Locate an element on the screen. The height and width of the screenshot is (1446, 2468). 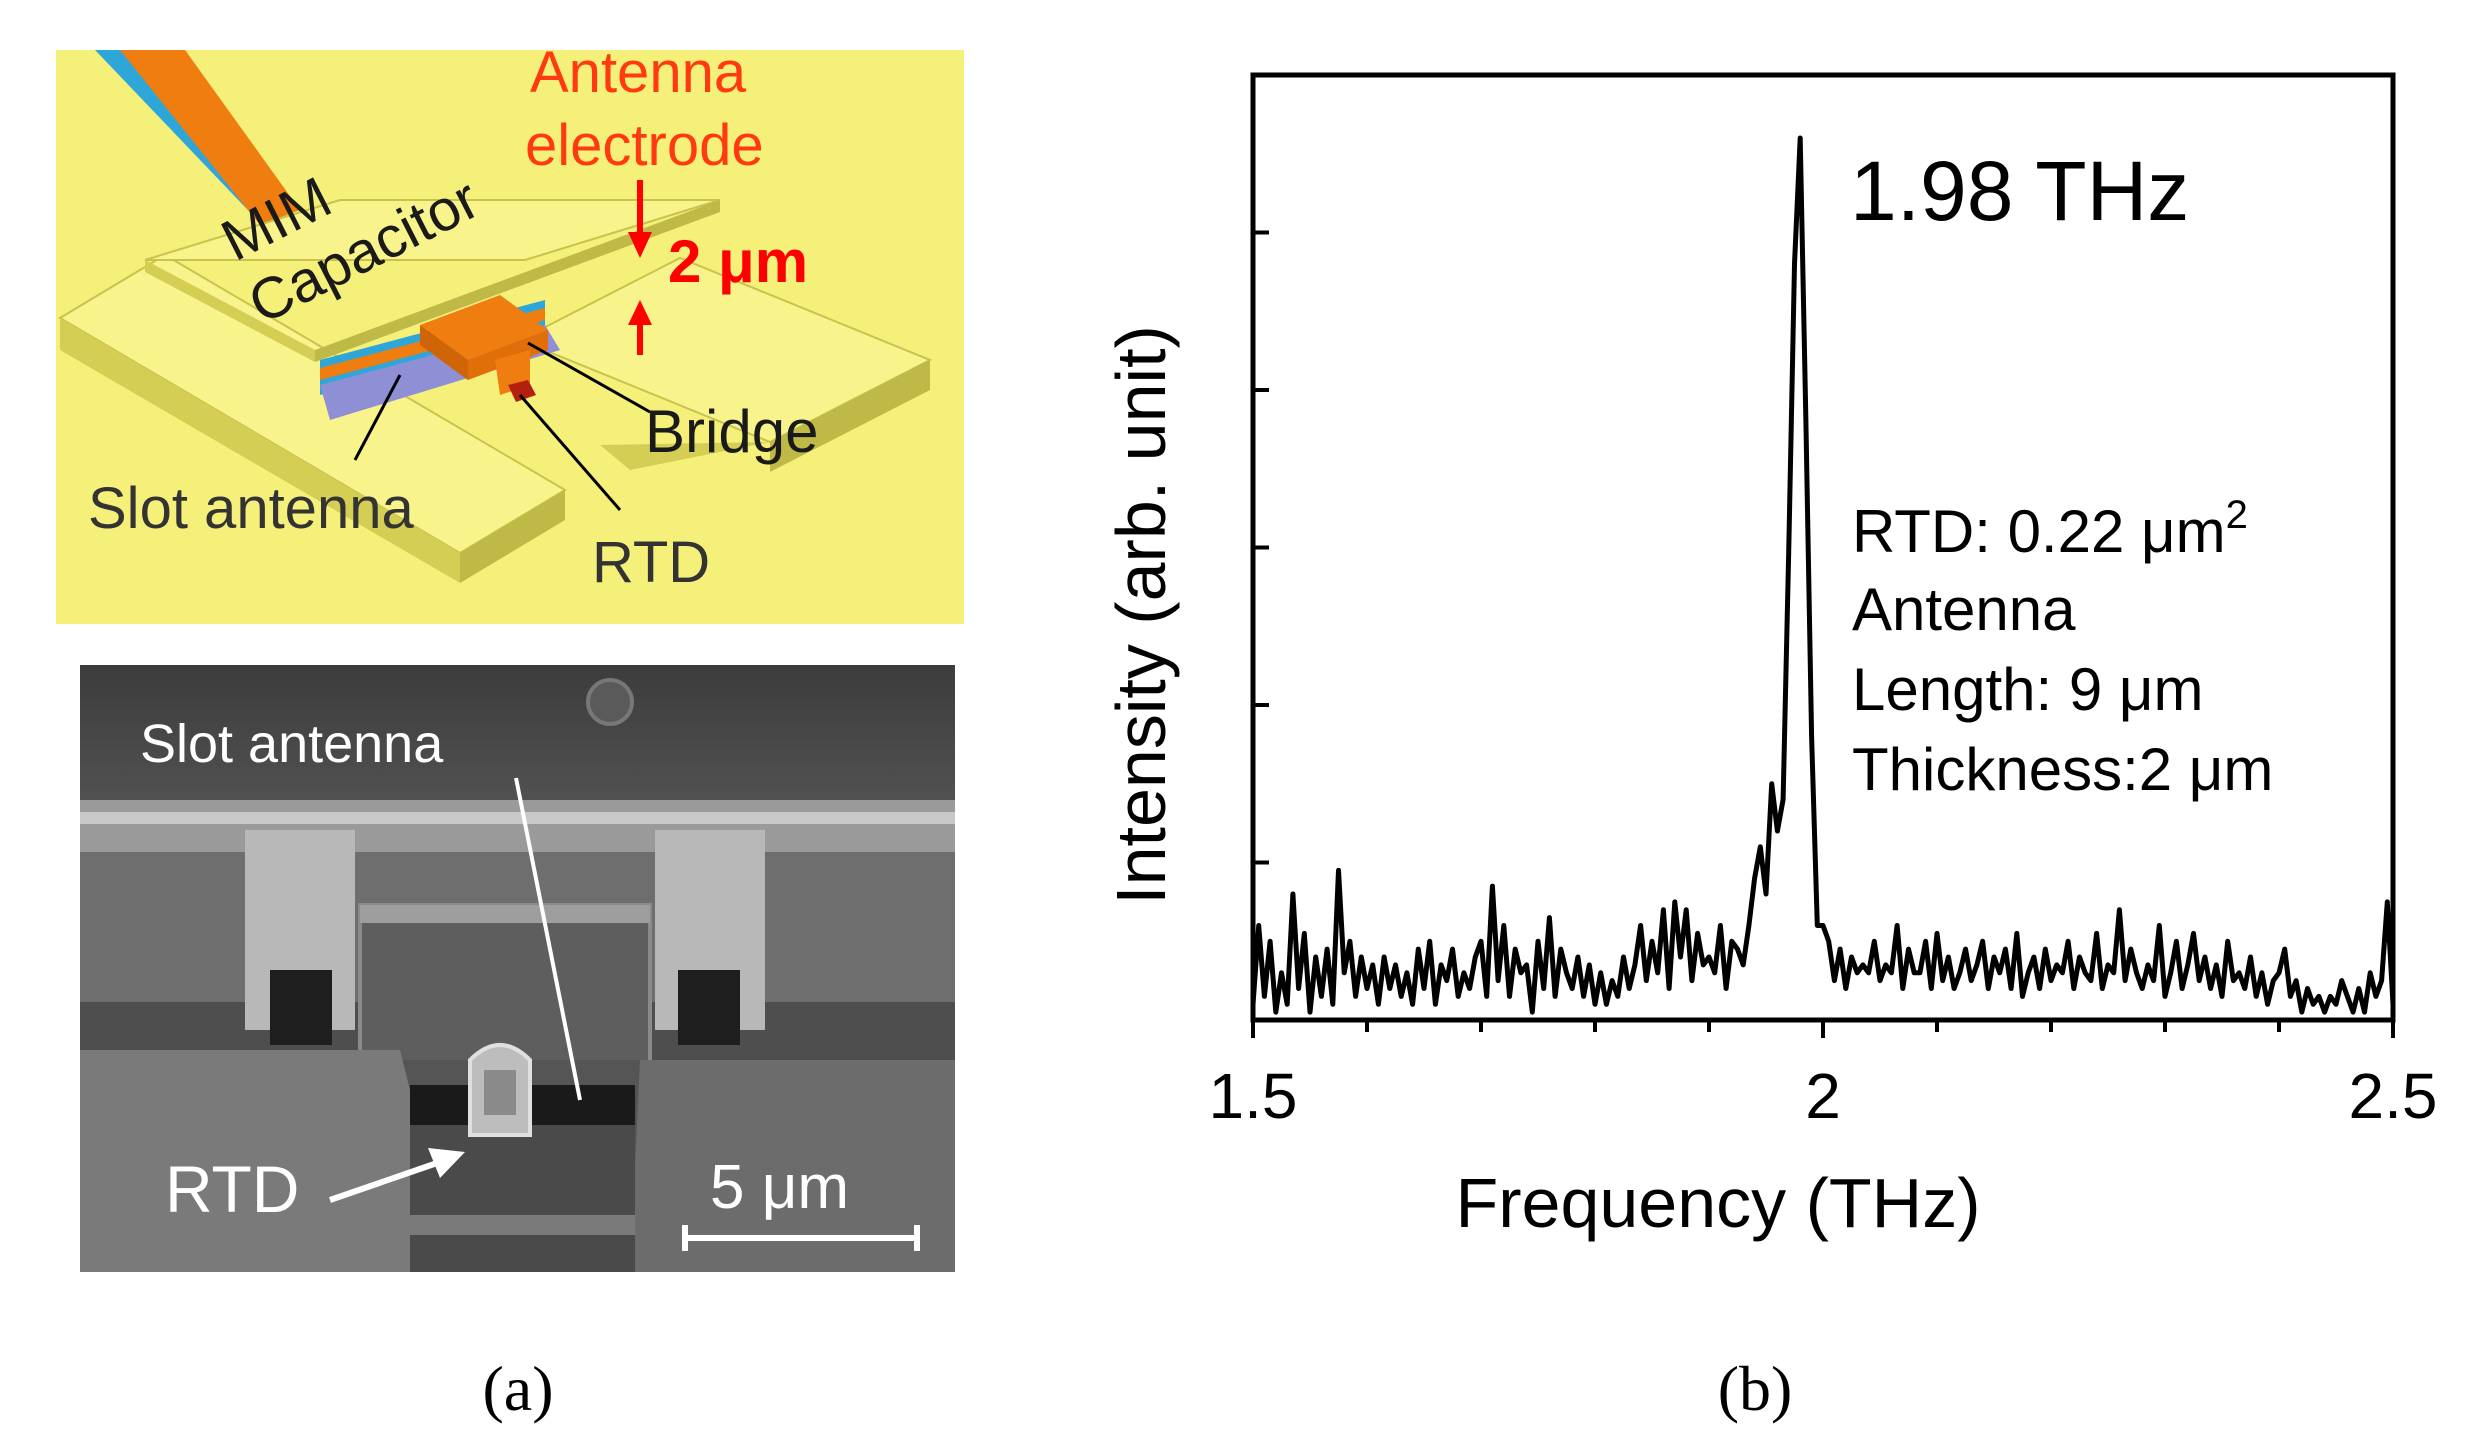
x-tick-label-2.5: 2.5 is located at coordinates (2393, 1096).